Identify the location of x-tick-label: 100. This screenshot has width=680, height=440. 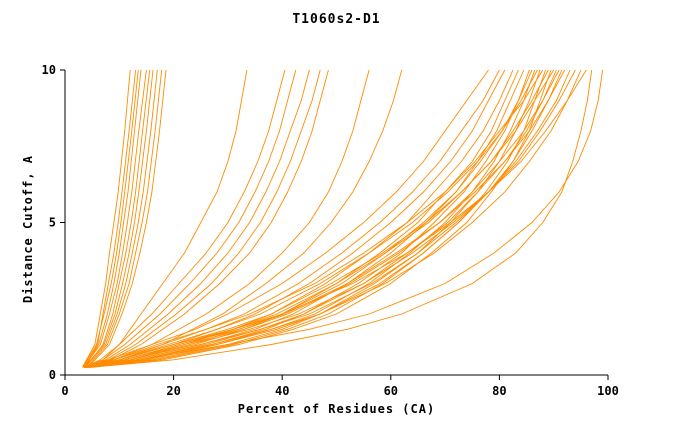
(608, 391).